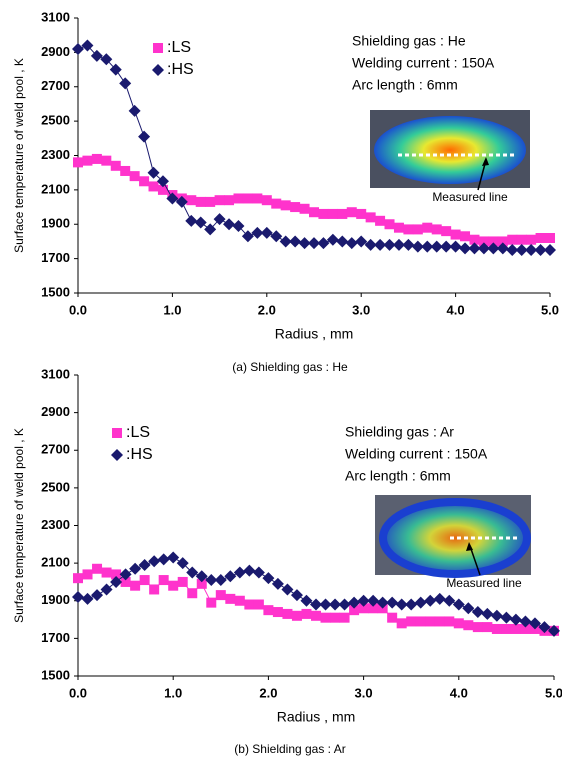 The width and height of the screenshot is (562, 757). What do you see at coordinates (267, 309) in the screenshot?
I see `x-tick-label: 2.0` at bounding box center [267, 309].